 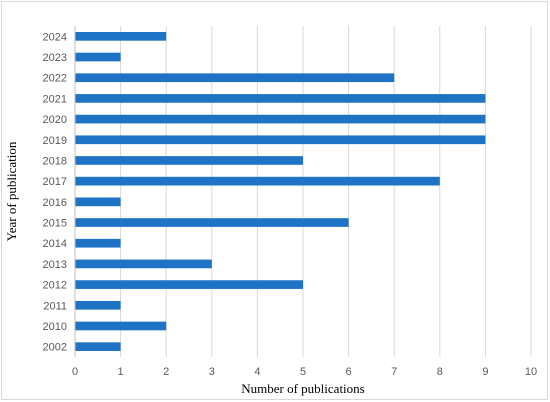 What do you see at coordinates (485, 372) in the screenshot?
I see `x-tick-label: 9` at bounding box center [485, 372].